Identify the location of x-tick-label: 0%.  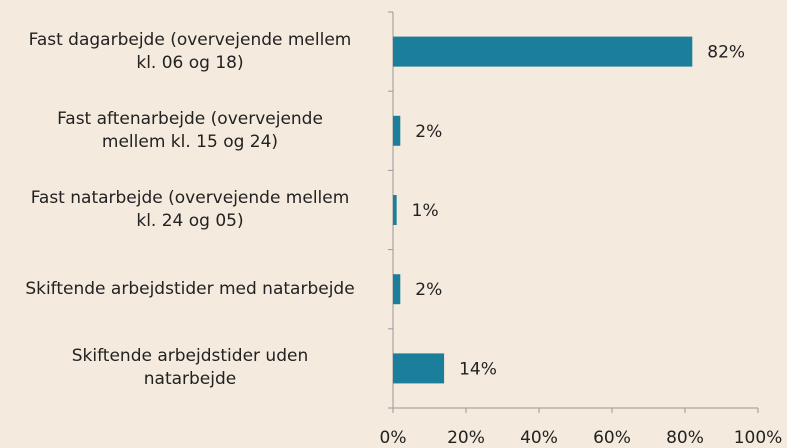
(393, 438).